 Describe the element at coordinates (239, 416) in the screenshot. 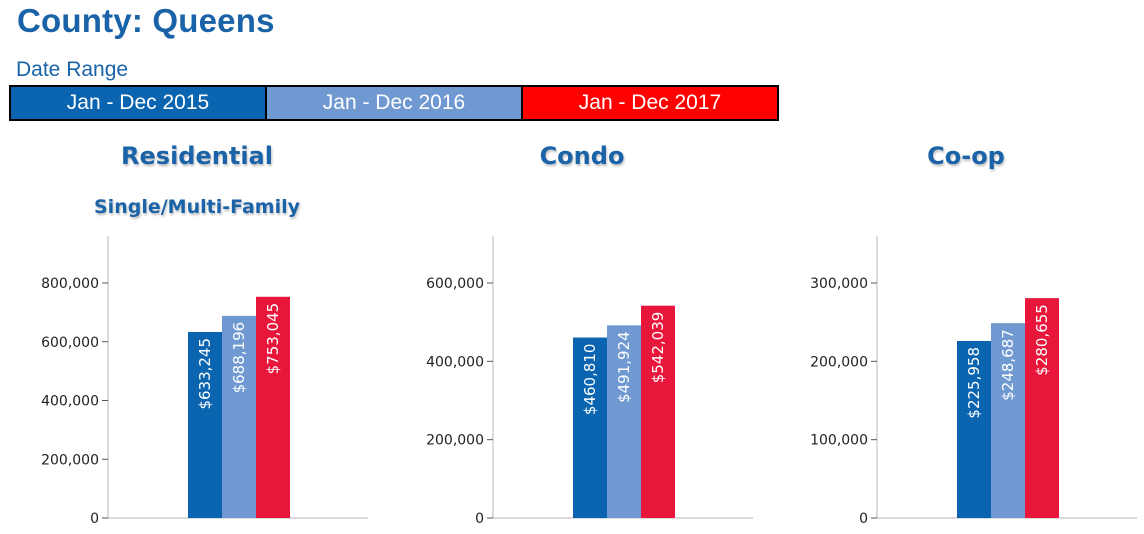

I see `bar-residential-2016` at that location.